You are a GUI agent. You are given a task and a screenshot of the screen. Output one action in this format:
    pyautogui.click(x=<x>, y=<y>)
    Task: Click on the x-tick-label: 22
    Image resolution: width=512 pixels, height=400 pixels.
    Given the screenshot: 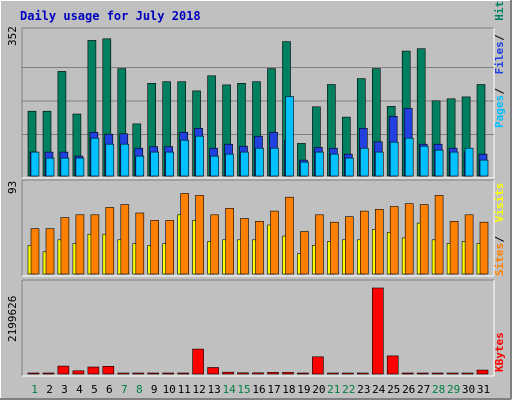 What is the action you would take?
    pyautogui.click(x=348, y=389)
    